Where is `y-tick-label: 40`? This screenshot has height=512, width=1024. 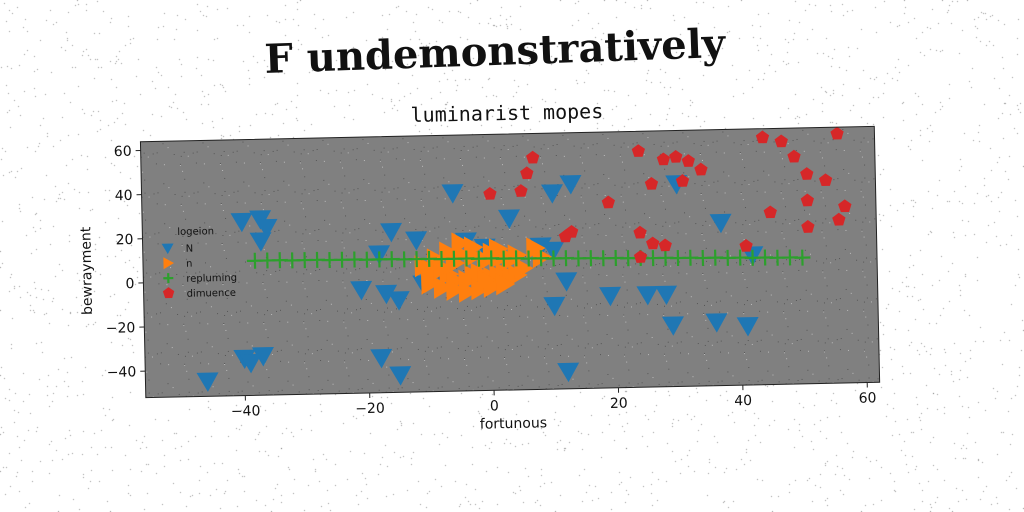 y-tick-label: 40 is located at coordinates (124, 196).